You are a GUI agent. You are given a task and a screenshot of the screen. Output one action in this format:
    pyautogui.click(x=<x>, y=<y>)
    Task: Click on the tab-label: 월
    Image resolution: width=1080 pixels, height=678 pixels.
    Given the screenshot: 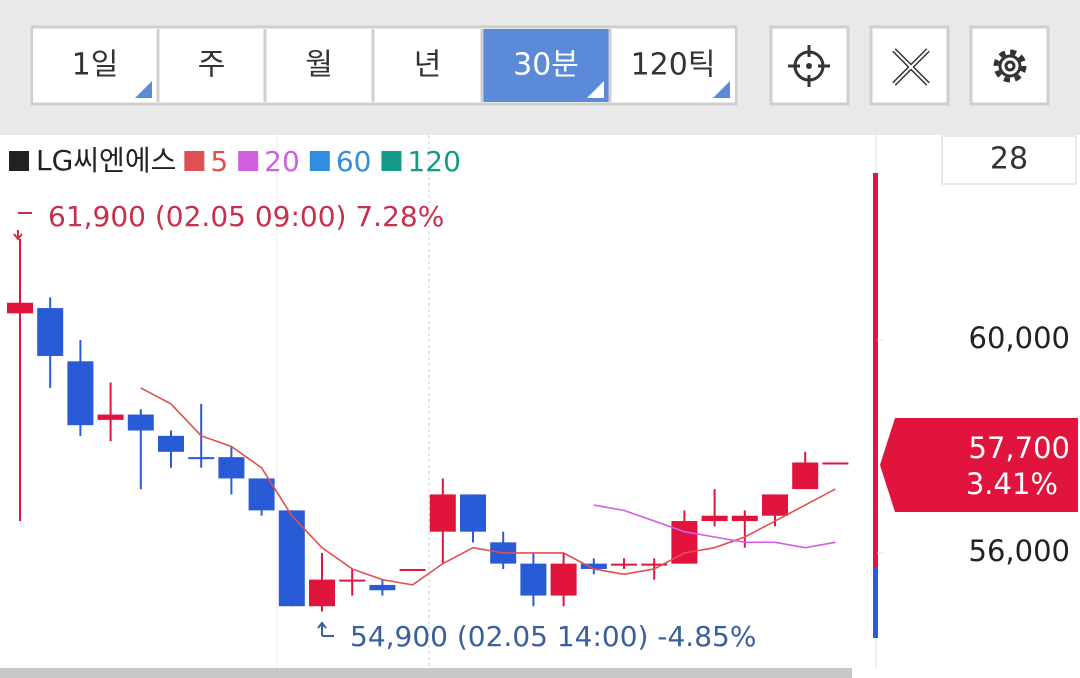 What is the action you would take?
    pyautogui.click(x=319, y=65)
    